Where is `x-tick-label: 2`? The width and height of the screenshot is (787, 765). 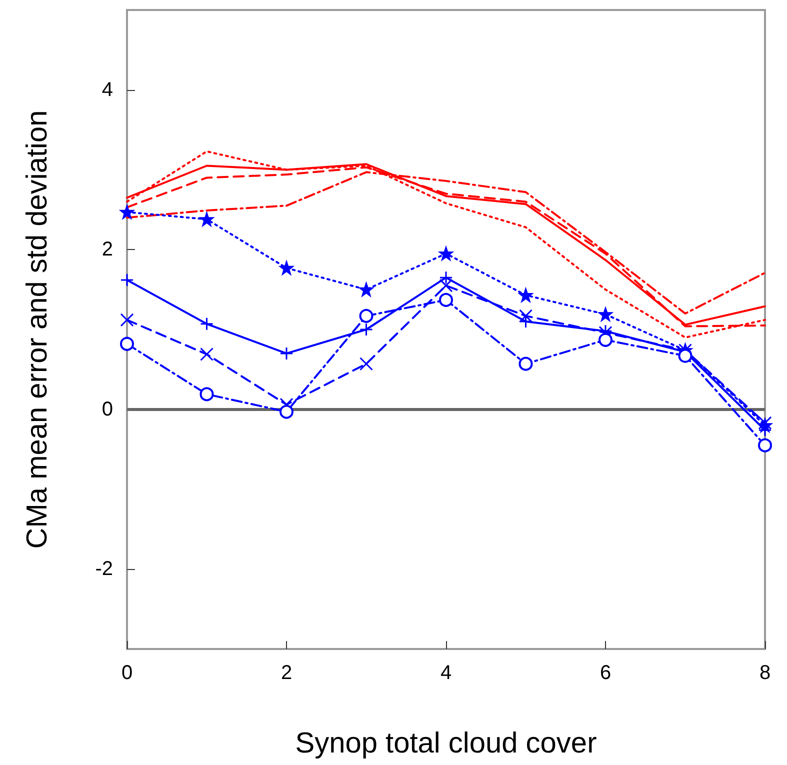
x-tick-label: 2 is located at coordinates (286, 673).